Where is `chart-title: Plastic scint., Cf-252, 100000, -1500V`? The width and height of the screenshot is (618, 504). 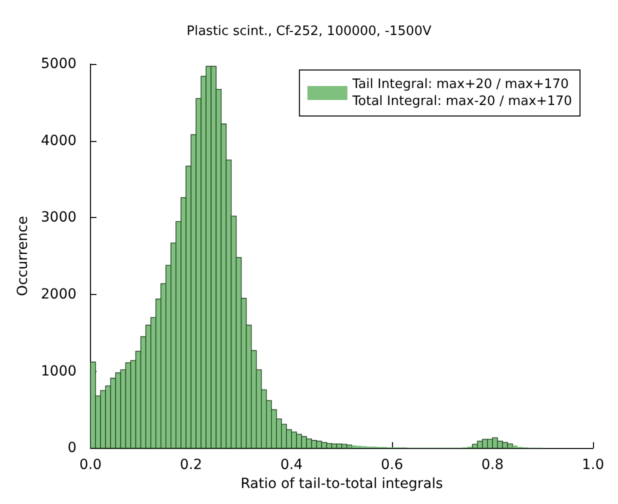
chart-title: Plastic scint., Cf-252, 100000, -1500V is located at coordinates (309, 31).